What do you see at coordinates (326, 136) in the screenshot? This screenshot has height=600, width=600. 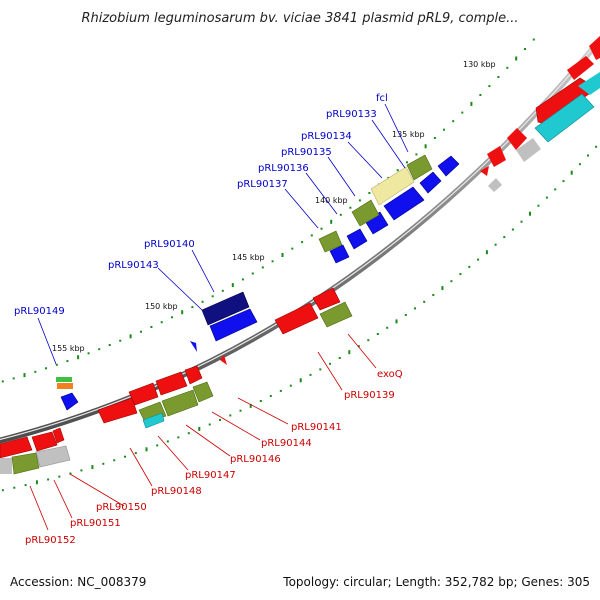 I see `gene-label-prl90134: pRL90134` at bounding box center [326, 136].